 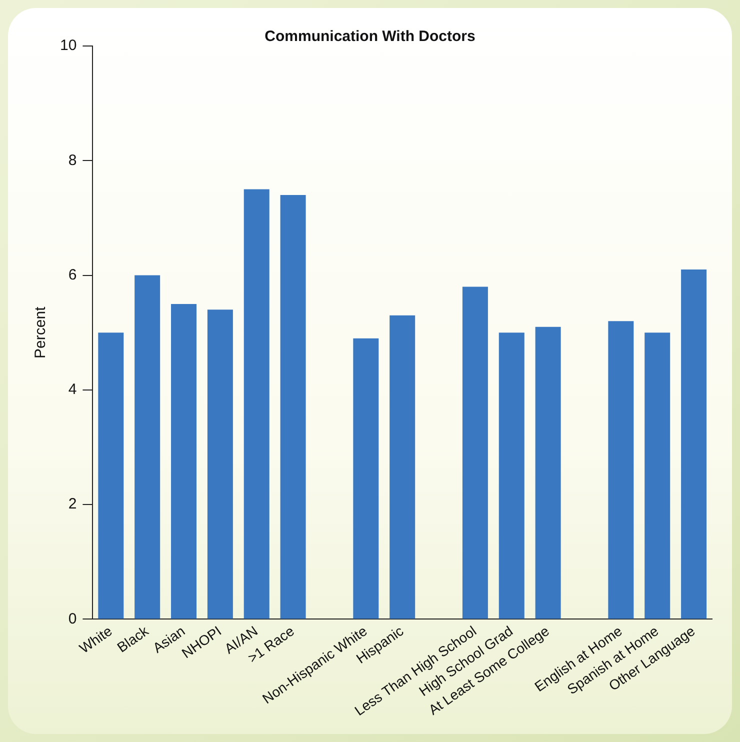 What do you see at coordinates (72, 275) in the screenshot?
I see `y-tick-label: 6` at bounding box center [72, 275].